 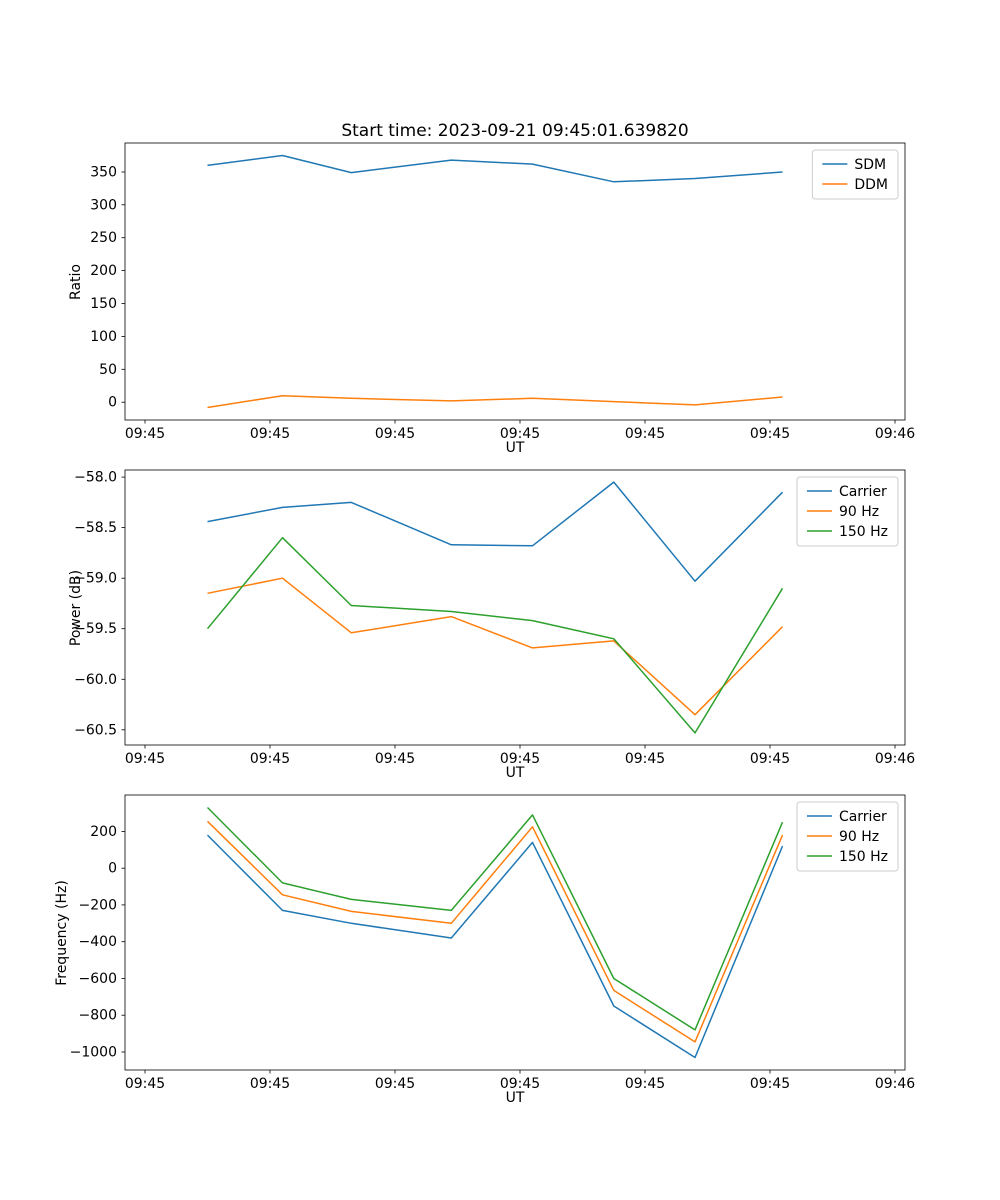 What do you see at coordinates (108, 370) in the screenshot?
I see `y-tick-label: 50` at bounding box center [108, 370].